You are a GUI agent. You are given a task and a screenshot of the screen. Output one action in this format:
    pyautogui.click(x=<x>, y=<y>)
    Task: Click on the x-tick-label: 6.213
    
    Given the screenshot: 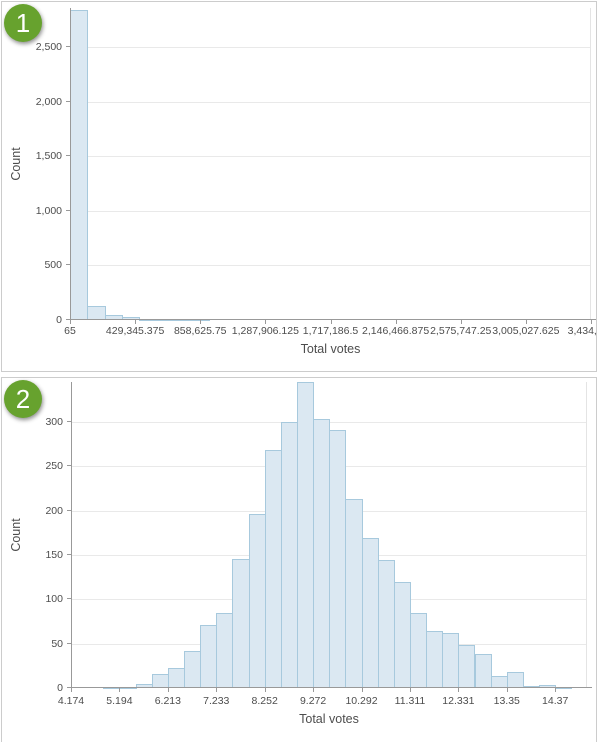 What is the action you would take?
    pyautogui.click(x=167, y=701)
    